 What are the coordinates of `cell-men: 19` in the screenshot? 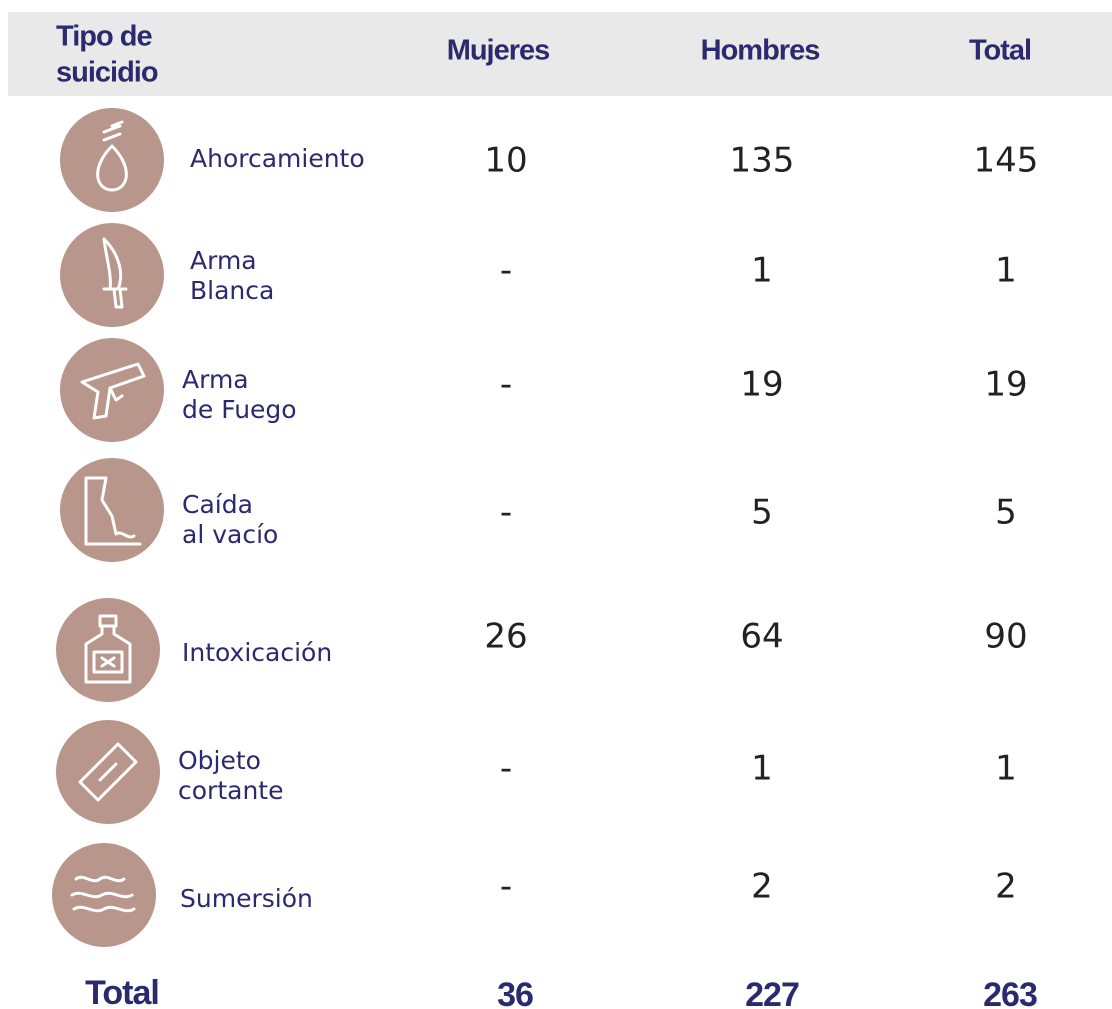 It's located at (761, 385).